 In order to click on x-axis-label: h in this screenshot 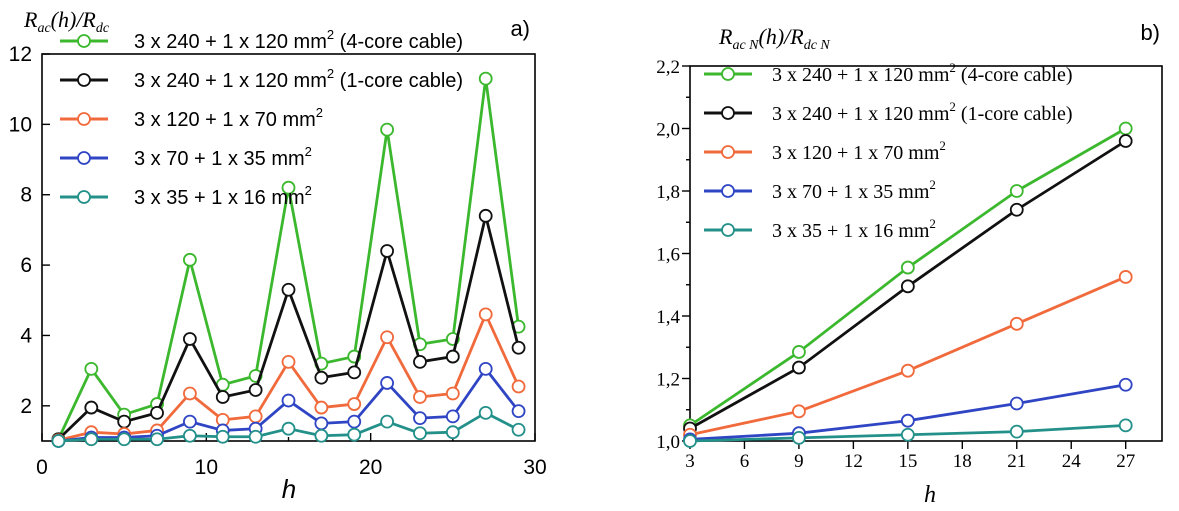, I will do `click(930, 495)`.